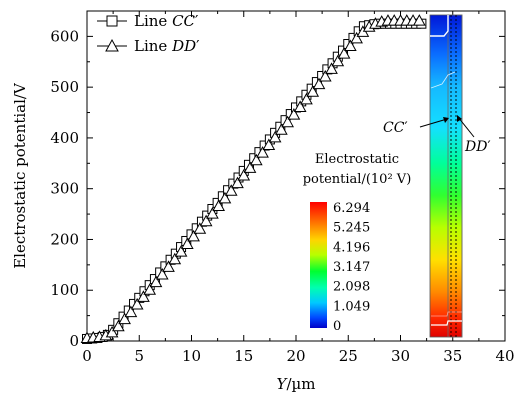 The image size is (521, 398). I want to click on y-tick-label: 300, so click(64, 189).